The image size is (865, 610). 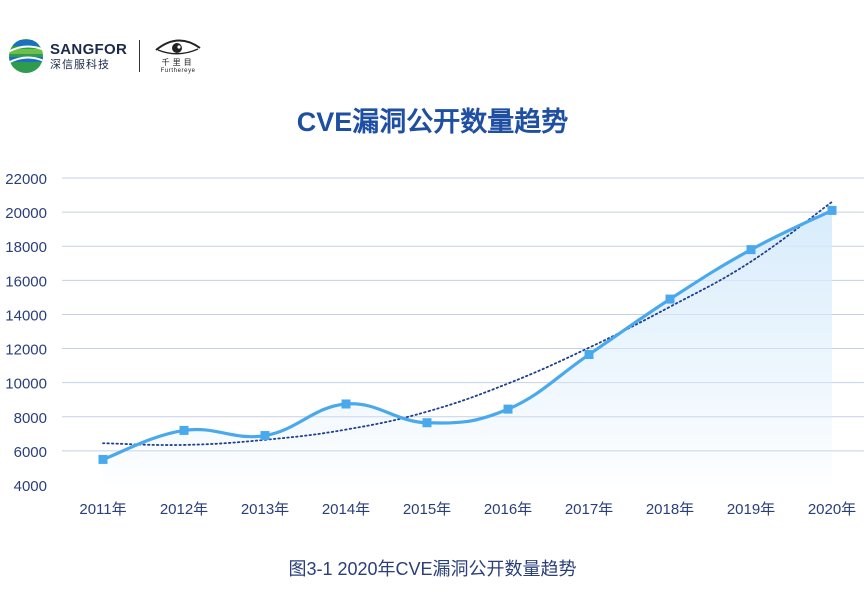 I want to click on x-tick-label: 2014年, so click(x=346, y=509).